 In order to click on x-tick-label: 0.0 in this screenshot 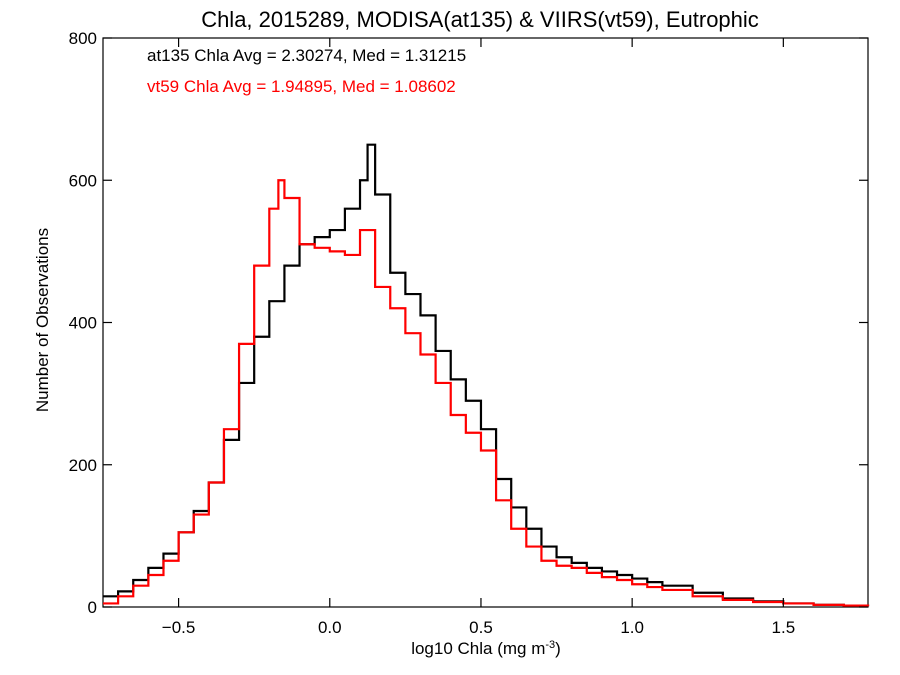, I will do `click(330, 627)`.